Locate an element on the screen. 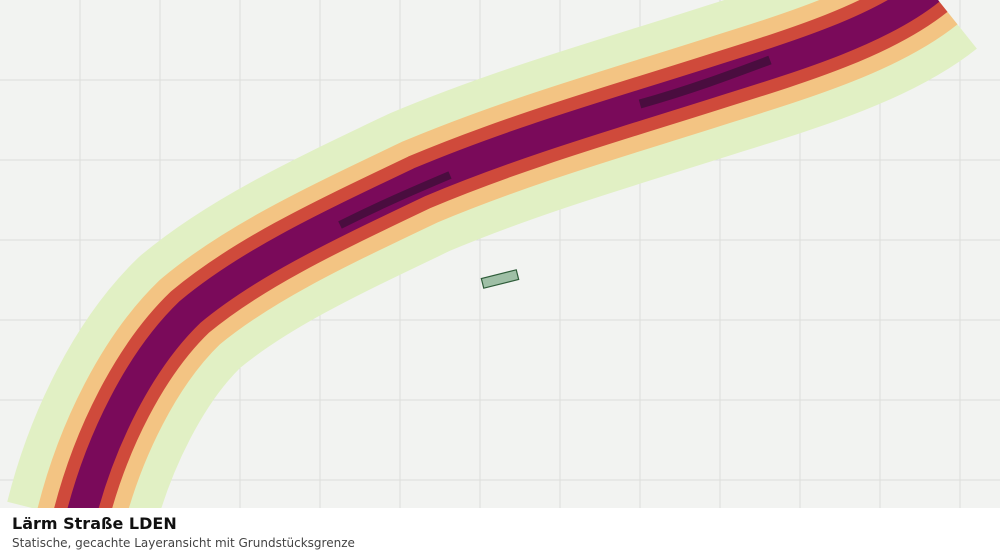 The image size is (1000, 560). parcel-boundary is located at coordinates (500, 279).